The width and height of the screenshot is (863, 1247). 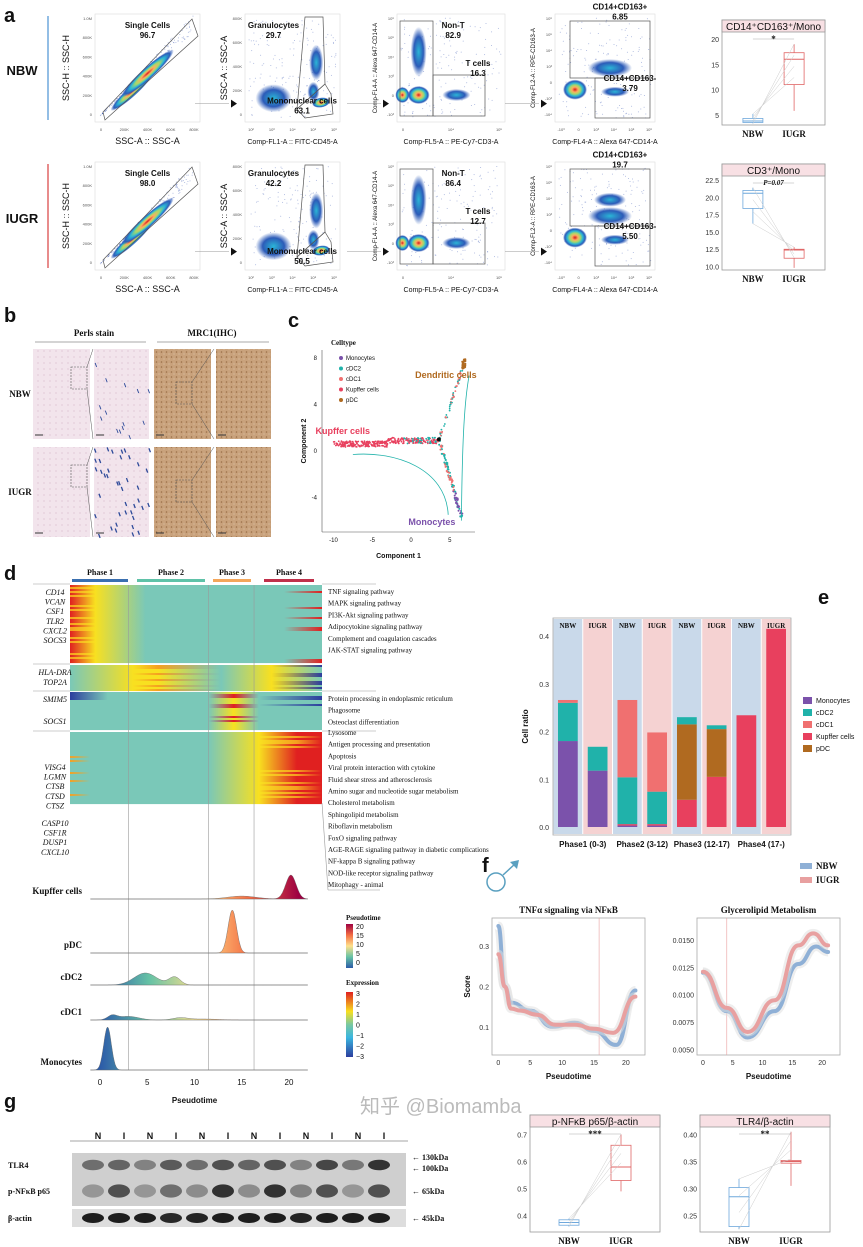 What do you see at coordinates (55, 777) in the screenshot?
I see `gene-label: LGMN` at bounding box center [55, 777].